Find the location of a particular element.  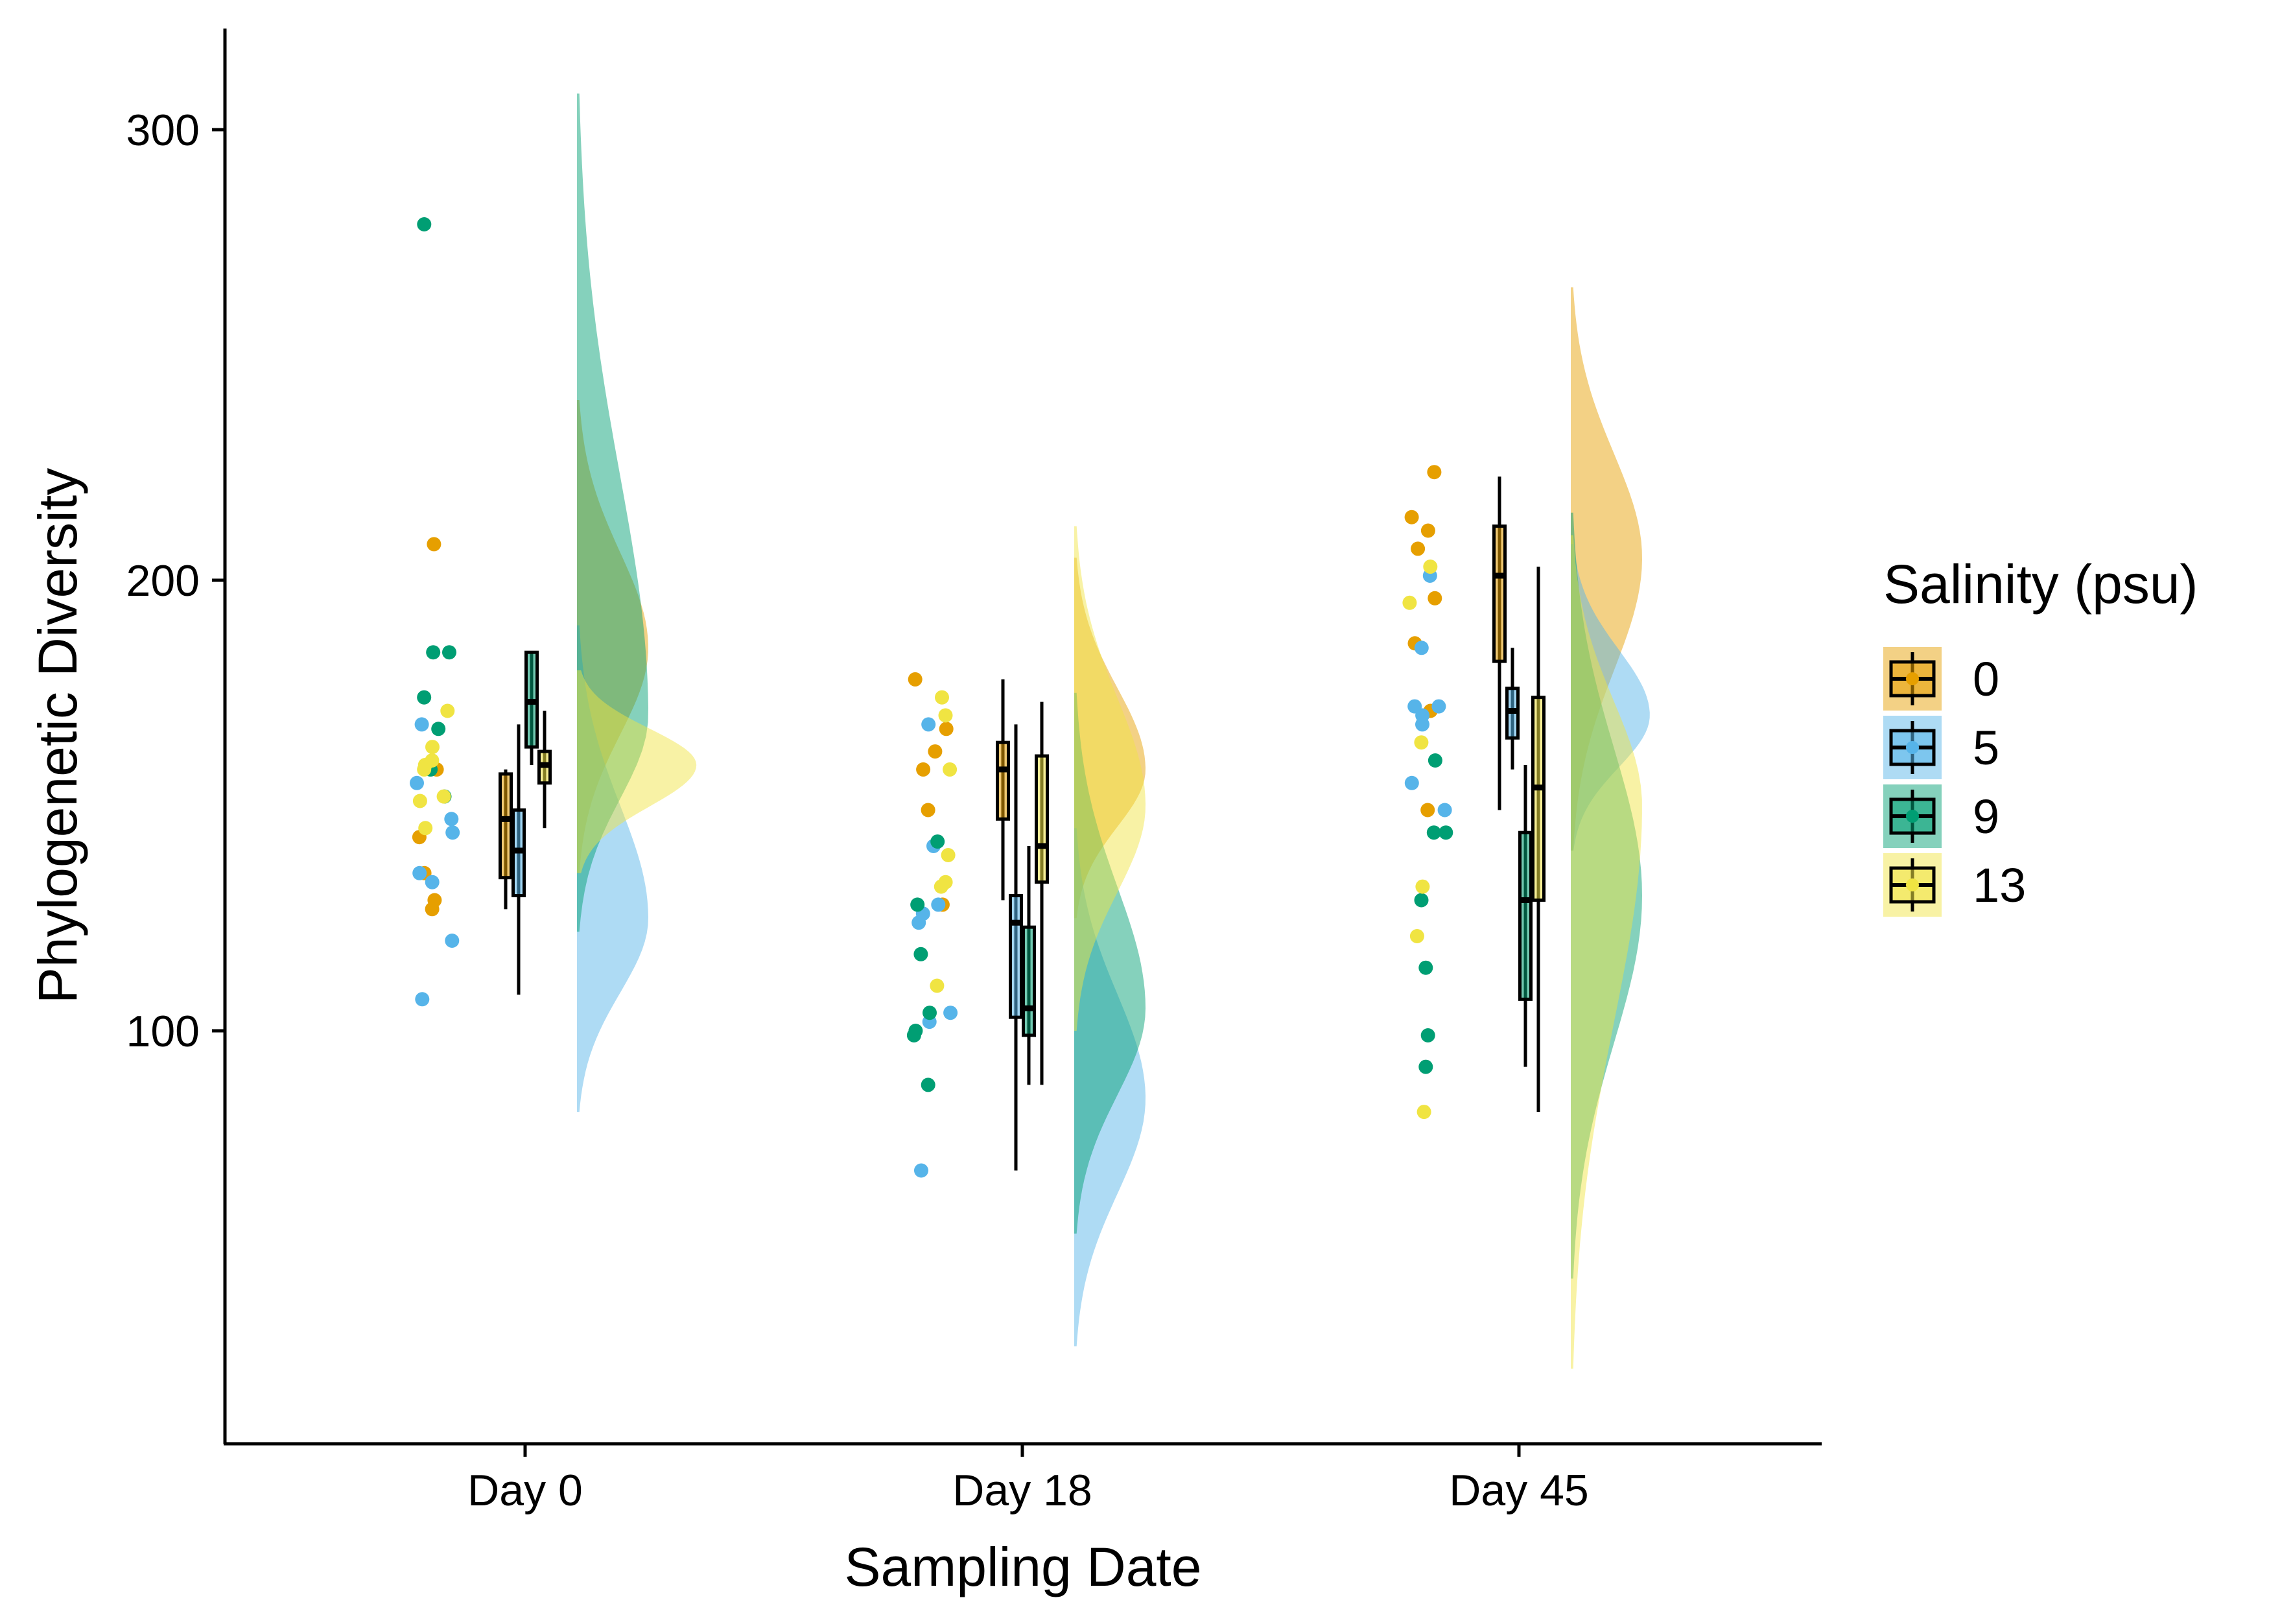

legend-item-13: 13 is located at coordinates (1954, 885).